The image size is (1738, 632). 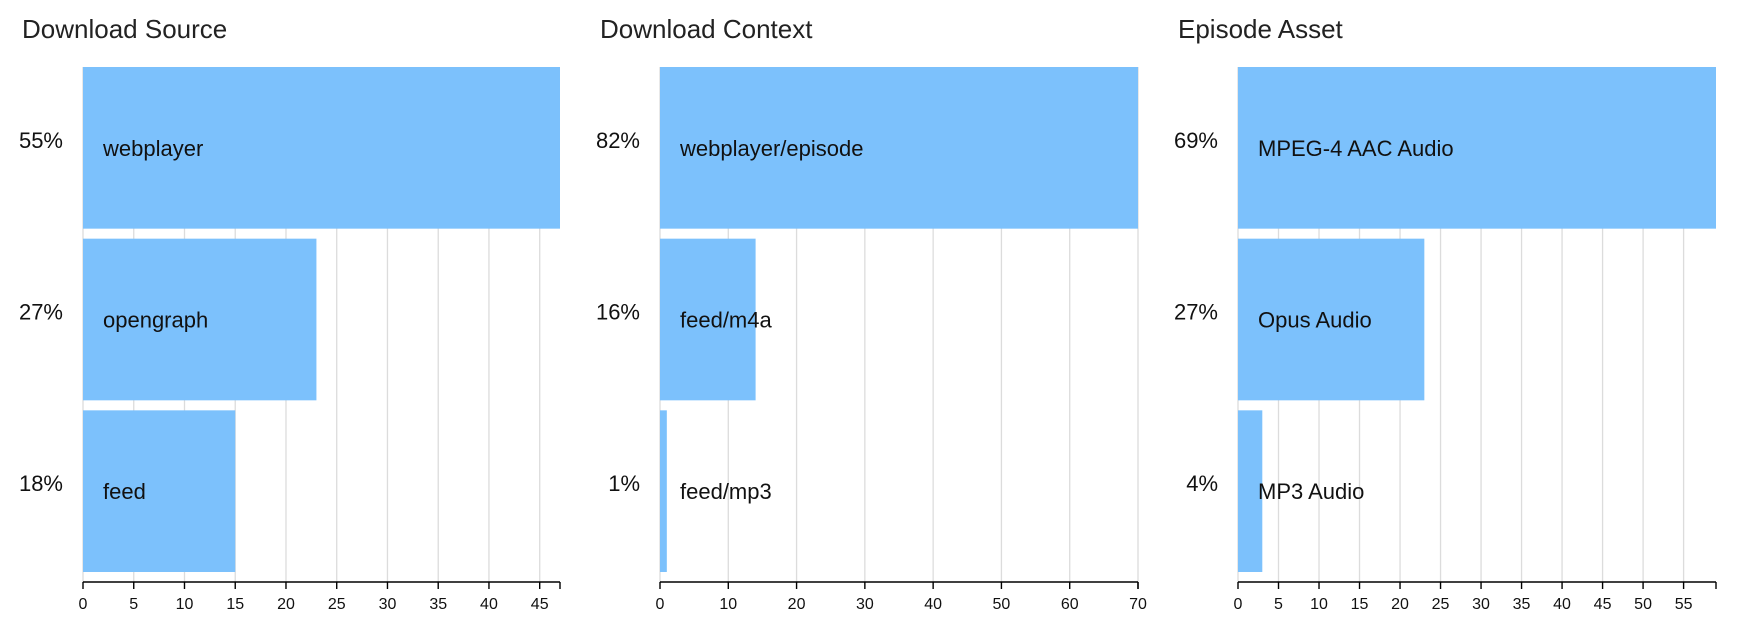 I want to click on chart-title: Episode Asset, so click(x=1261, y=29).